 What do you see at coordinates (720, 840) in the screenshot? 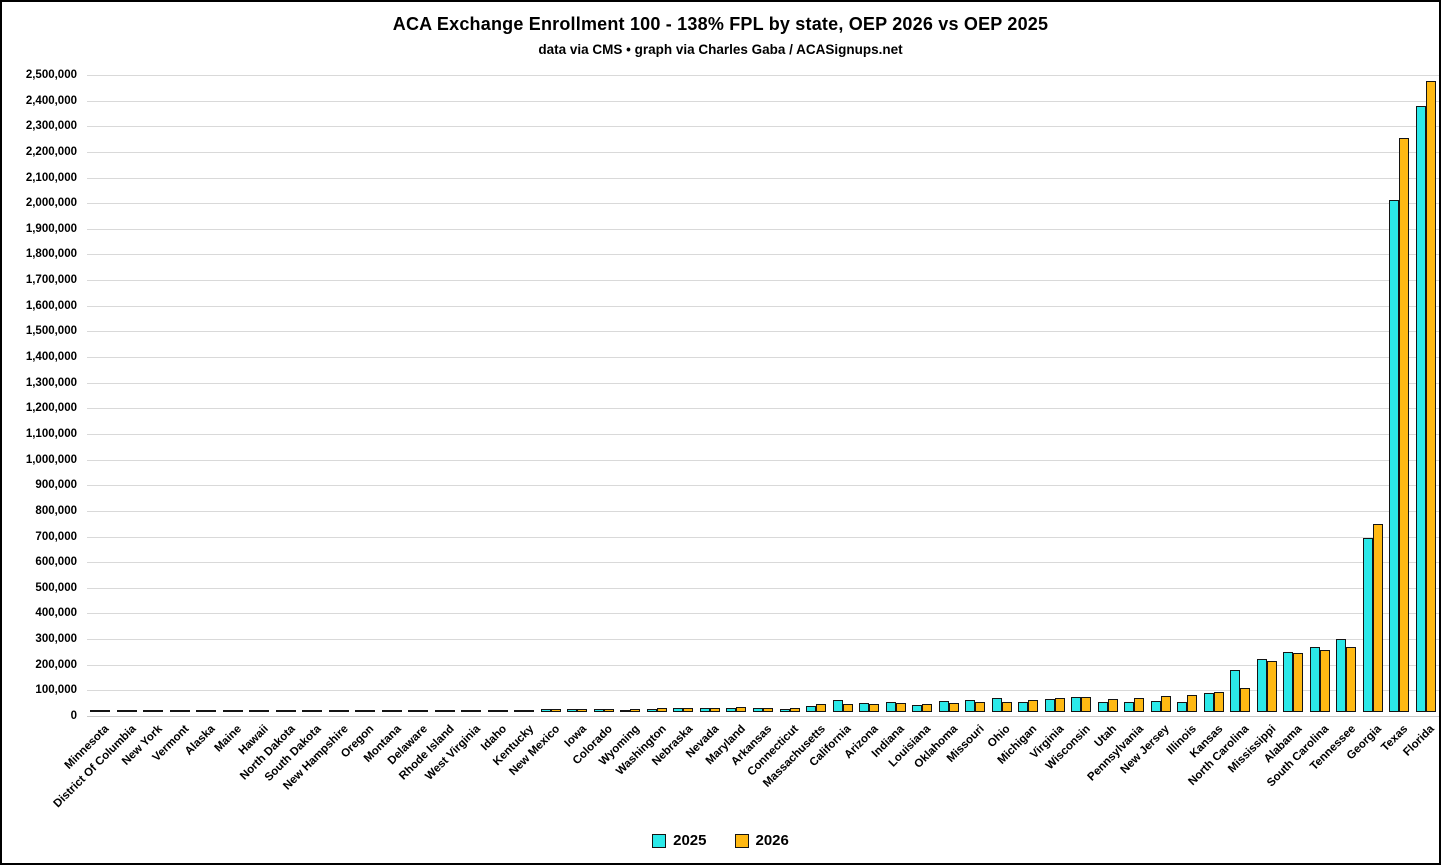
I see `legend: 2025 2026` at bounding box center [720, 840].